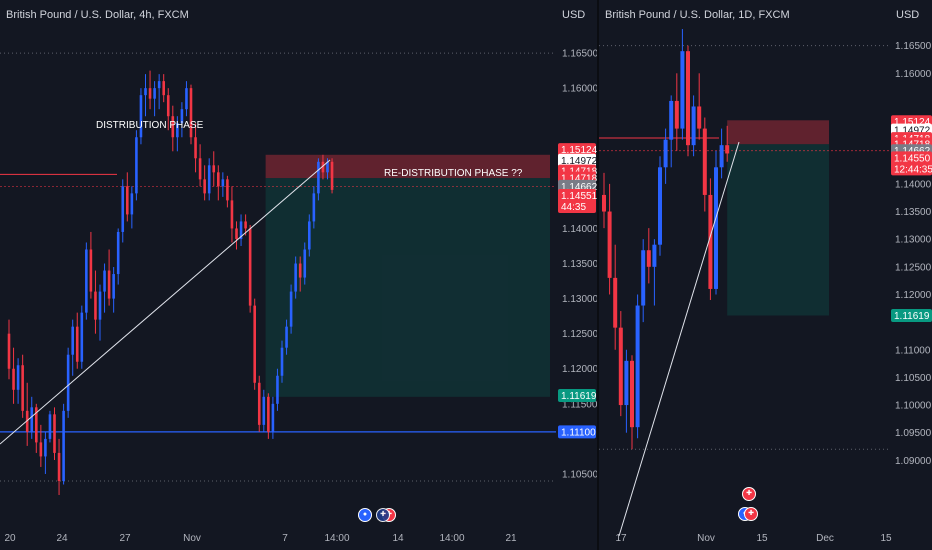  Describe the element at coordinates (679, 339) in the screenshot. I see `trend-line` at that location.